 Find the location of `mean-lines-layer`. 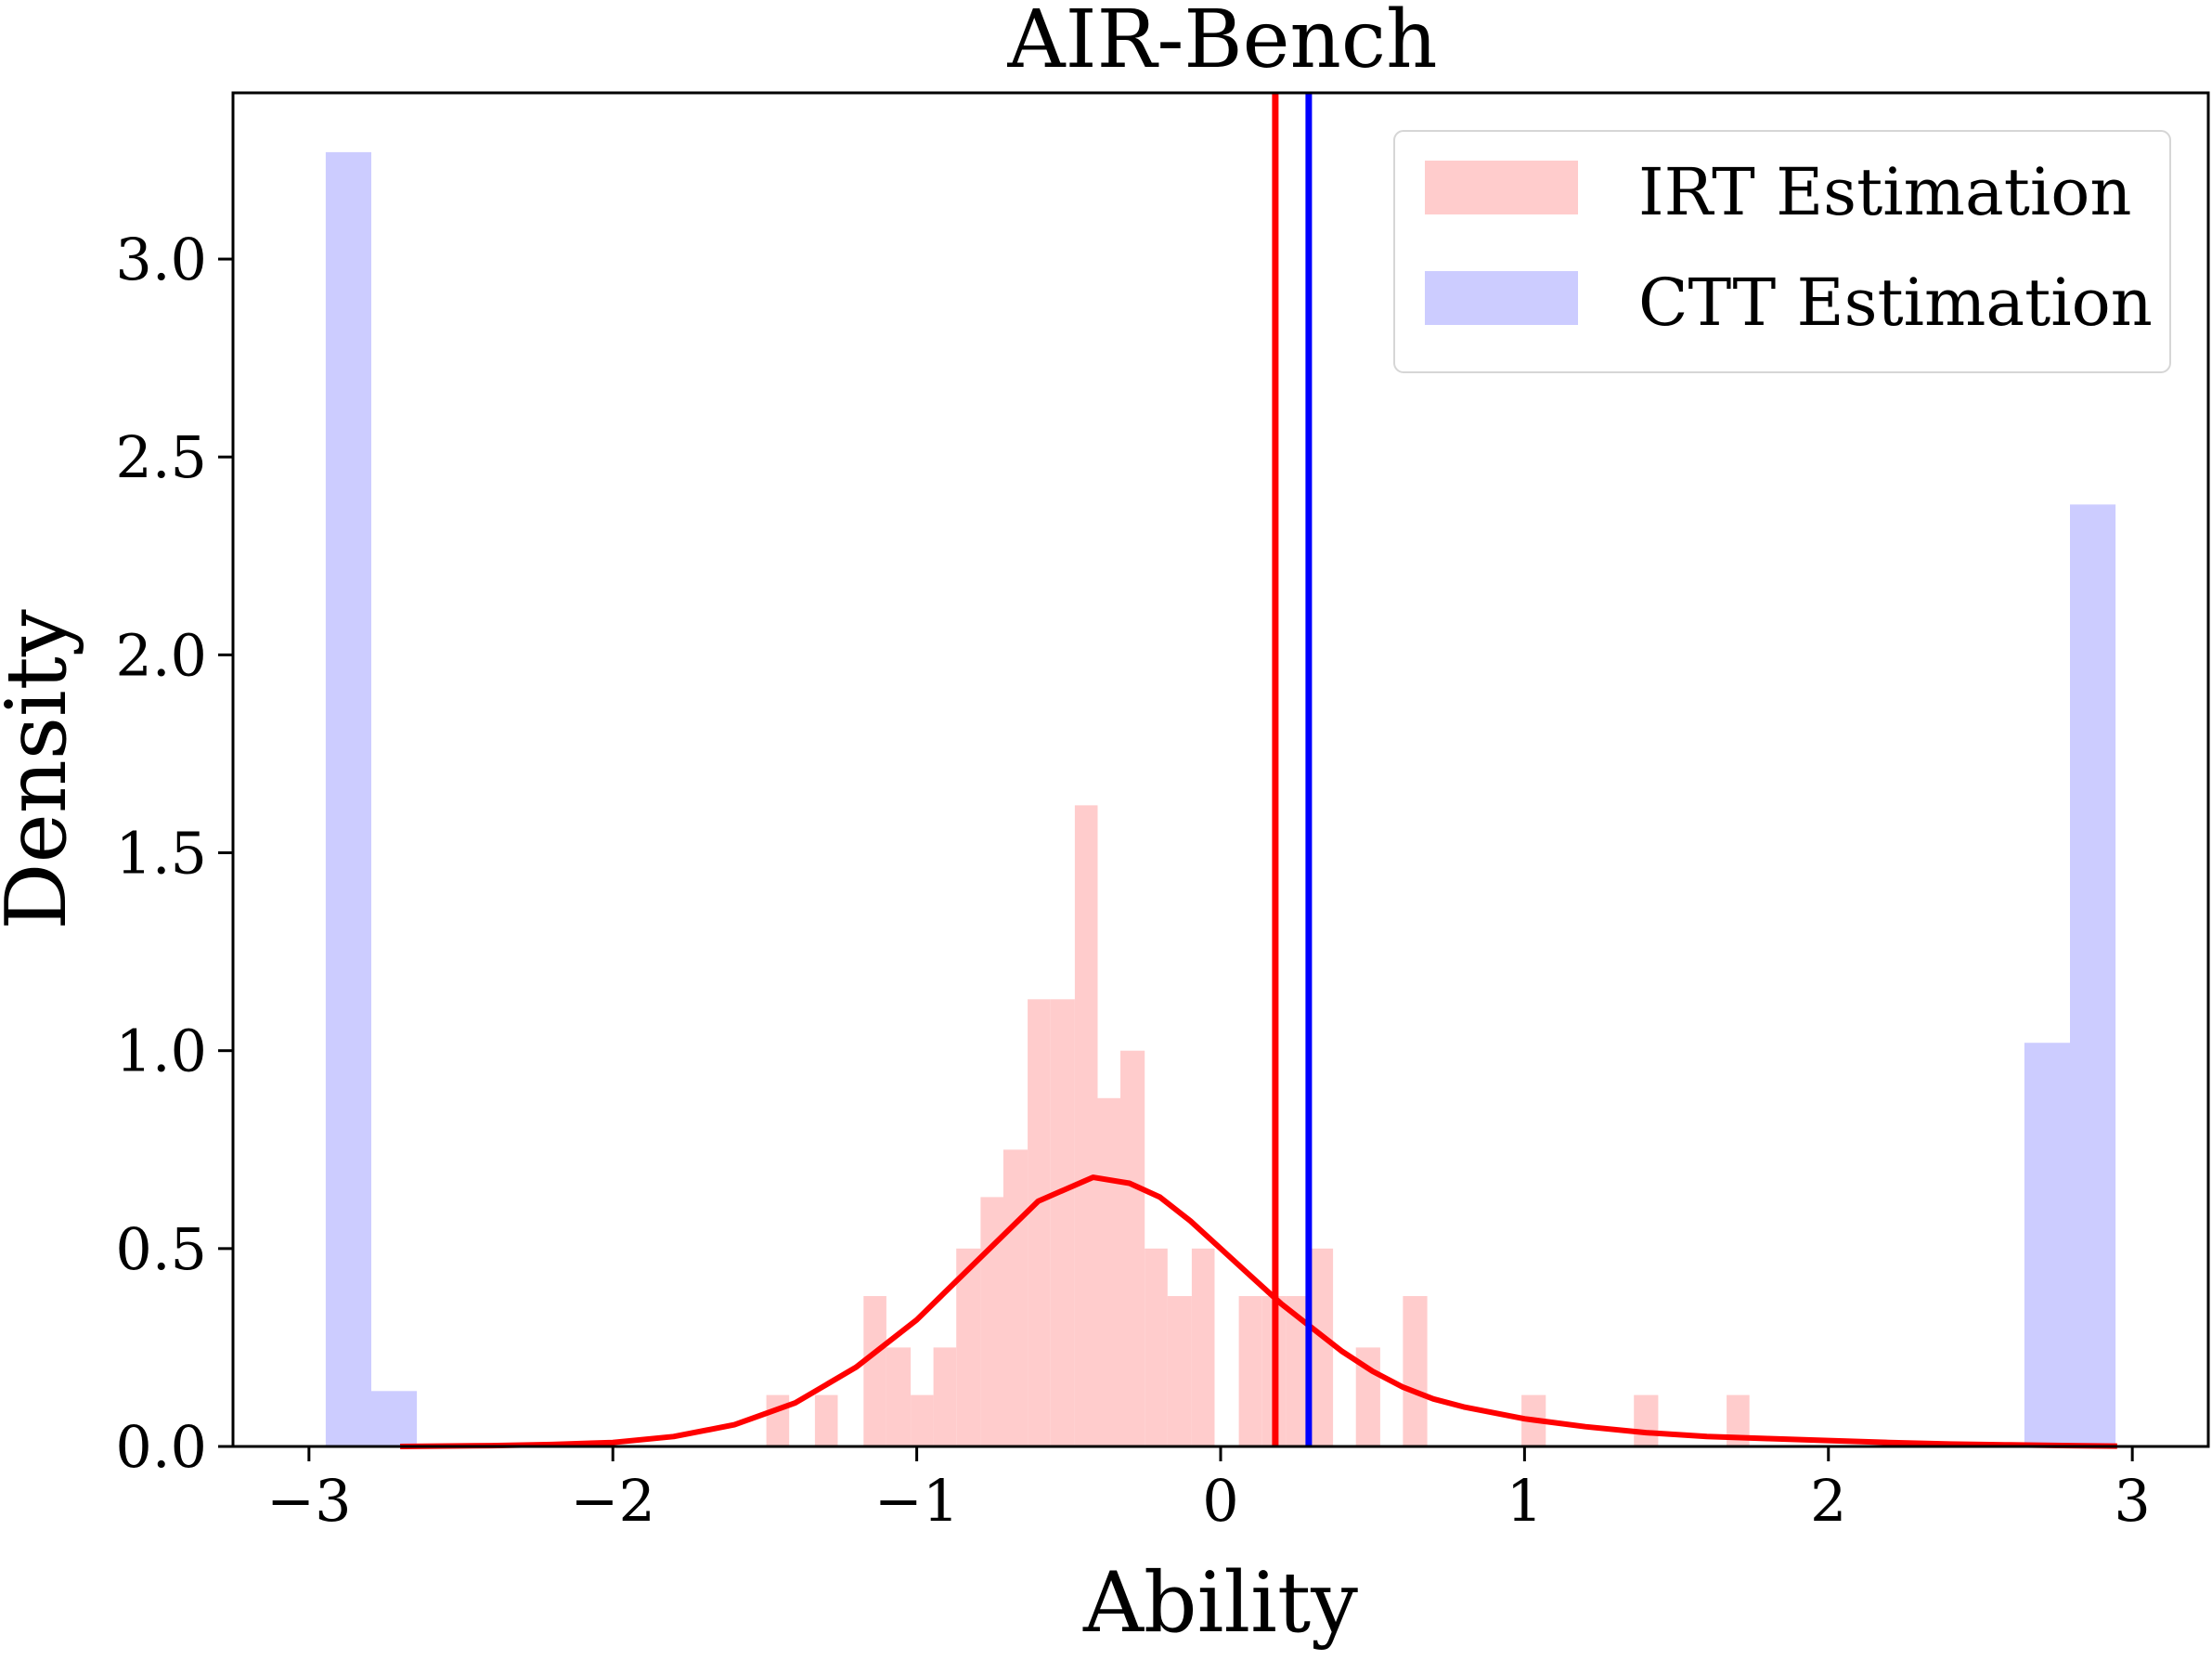

mean-lines-layer is located at coordinates (1292, 769).